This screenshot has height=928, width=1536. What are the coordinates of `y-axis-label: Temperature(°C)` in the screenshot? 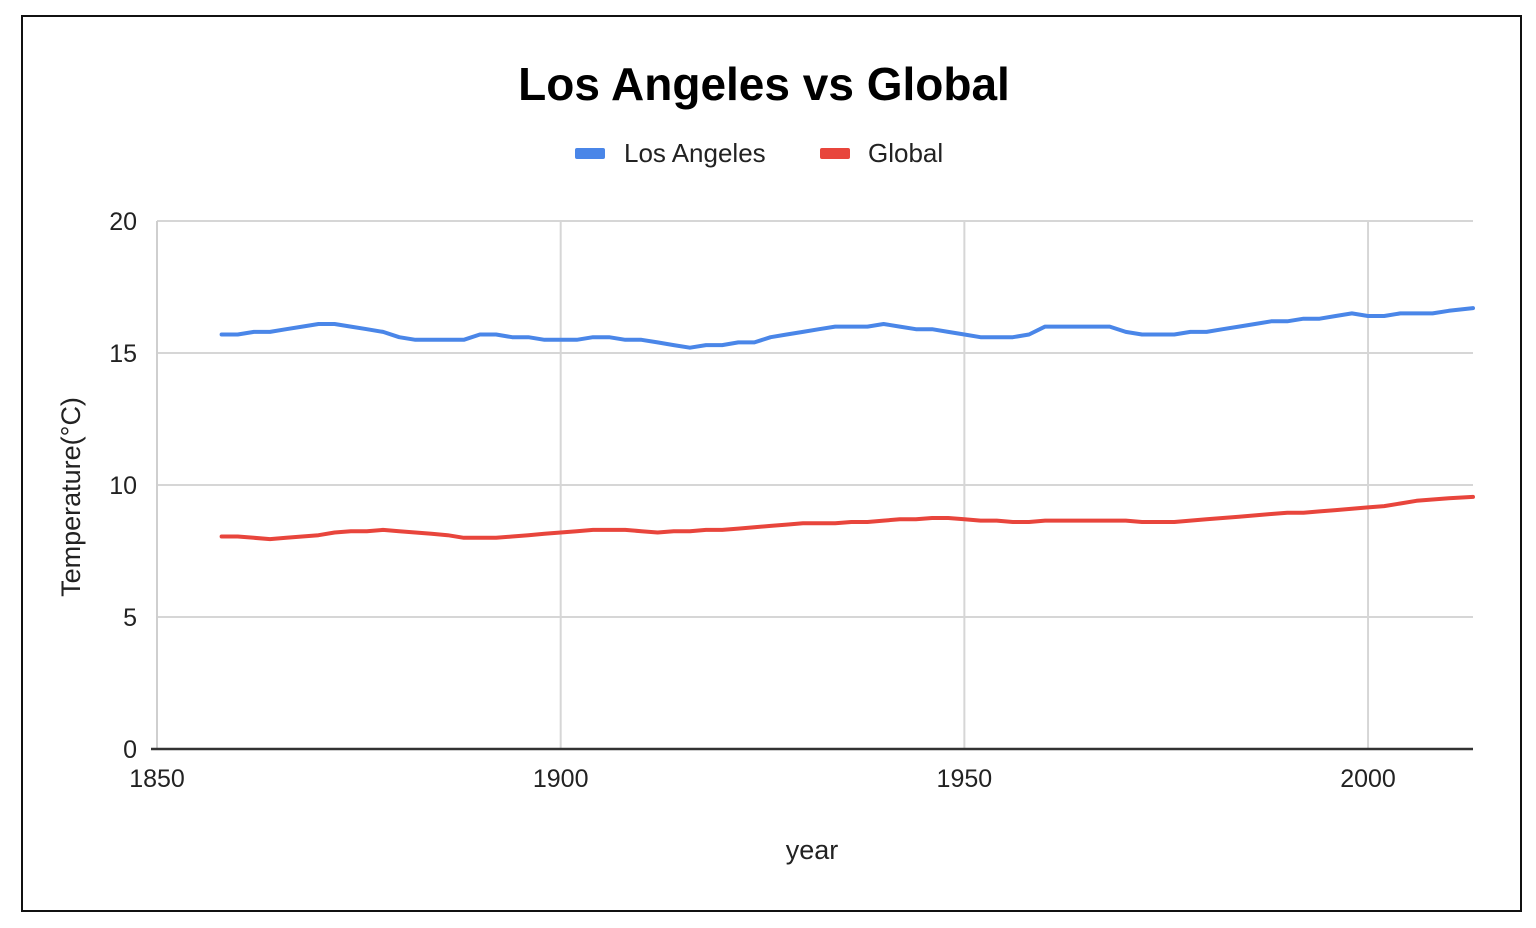 It's located at (71, 497).